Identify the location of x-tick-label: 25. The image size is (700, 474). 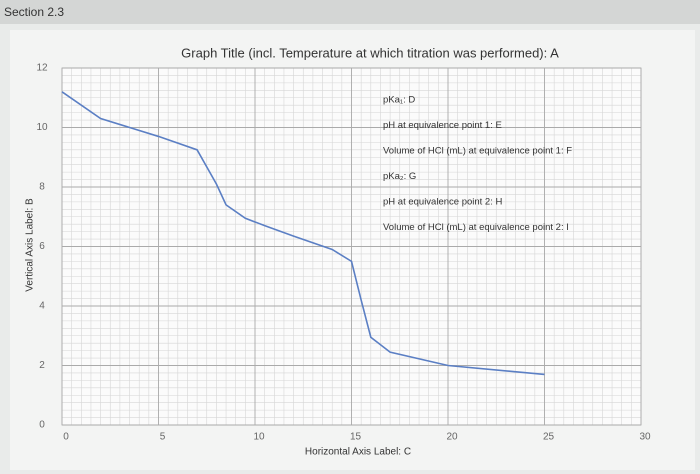
(549, 437).